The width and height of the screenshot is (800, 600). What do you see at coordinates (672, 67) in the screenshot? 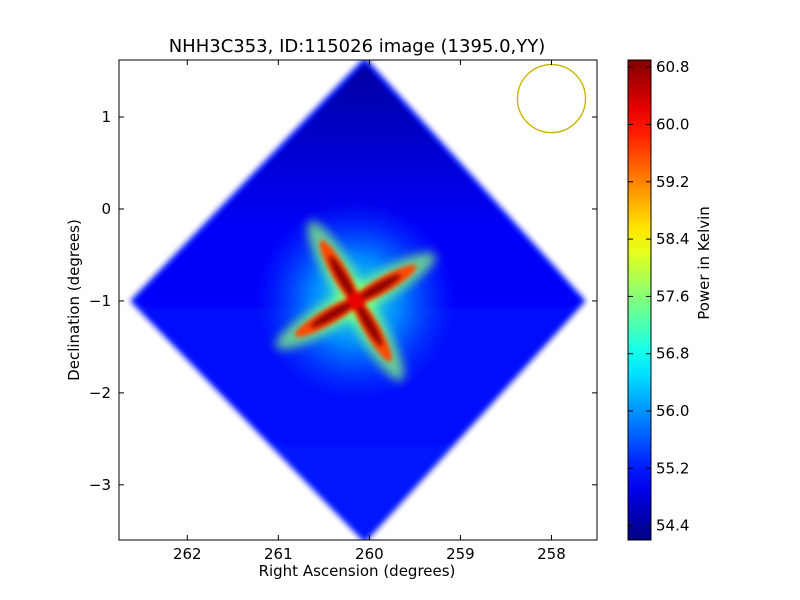
I see `colorbar-tick-label: 60.8` at bounding box center [672, 67].